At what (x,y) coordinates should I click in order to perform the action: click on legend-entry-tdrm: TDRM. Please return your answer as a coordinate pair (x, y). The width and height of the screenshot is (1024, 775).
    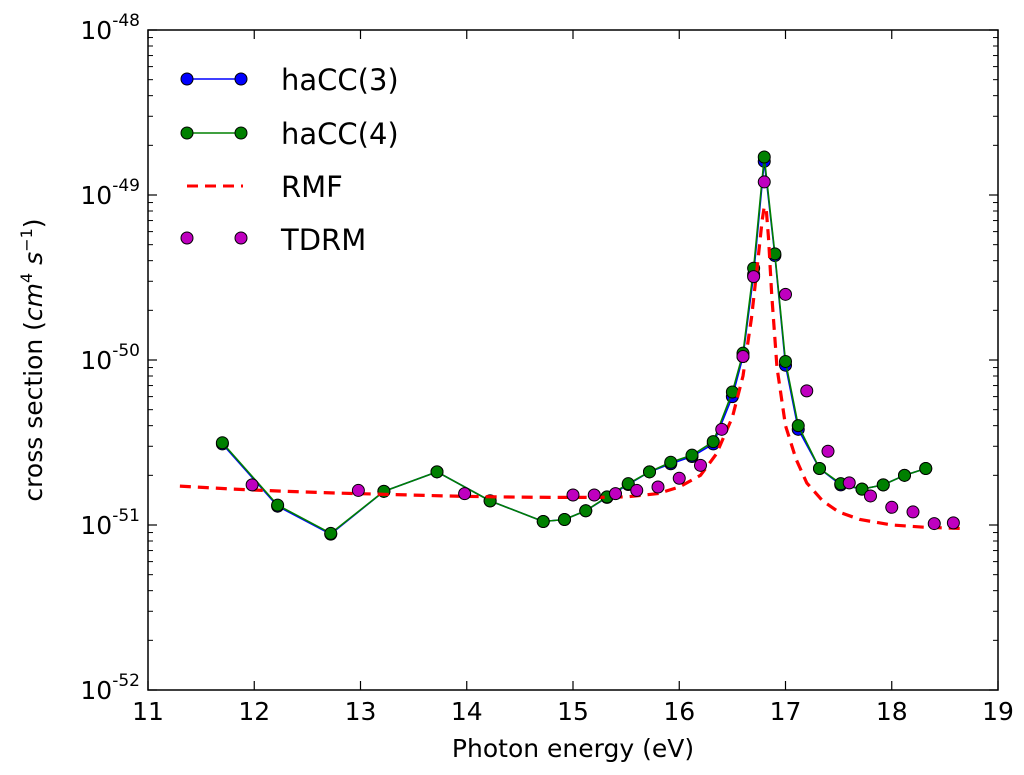
    Looking at the image, I should click on (273, 240).